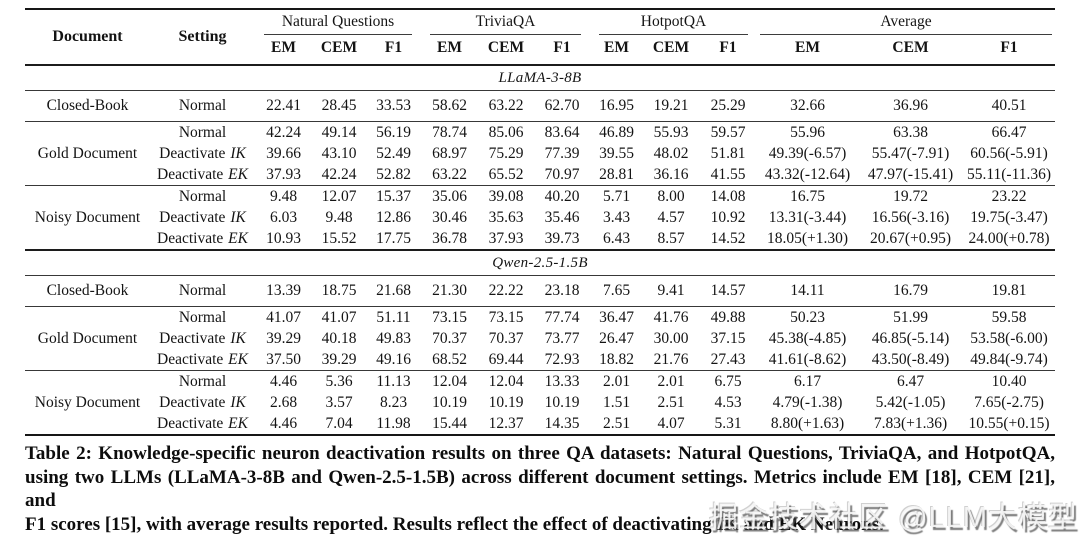 The height and width of the screenshot is (546, 1080). Describe the element at coordinates (728, 217) in the screenshot. I see `metric-value: 10.92` at that location.